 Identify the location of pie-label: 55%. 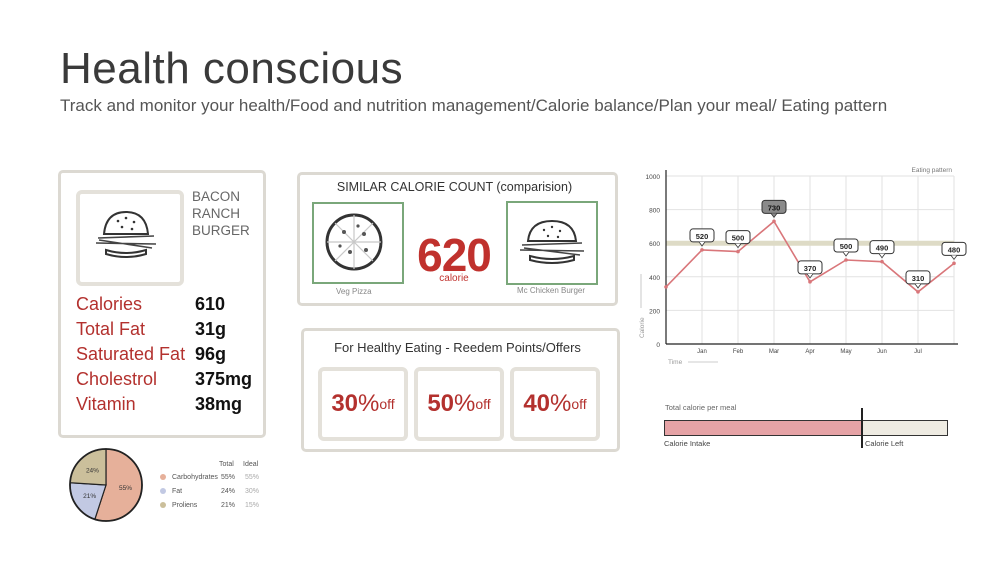
(125, 488).